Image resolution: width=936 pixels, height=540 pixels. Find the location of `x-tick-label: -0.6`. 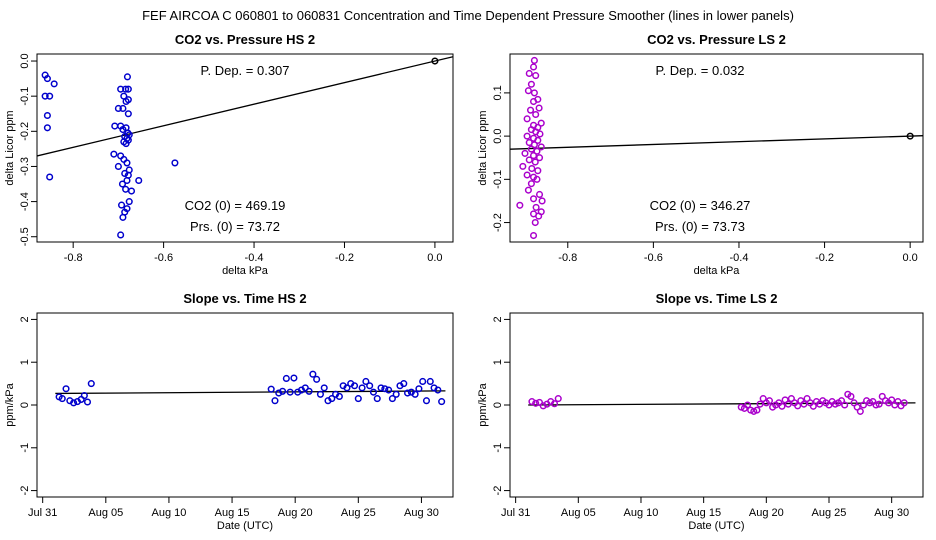

x-tick-label: -0.6 is located at coordinates (163, 258).